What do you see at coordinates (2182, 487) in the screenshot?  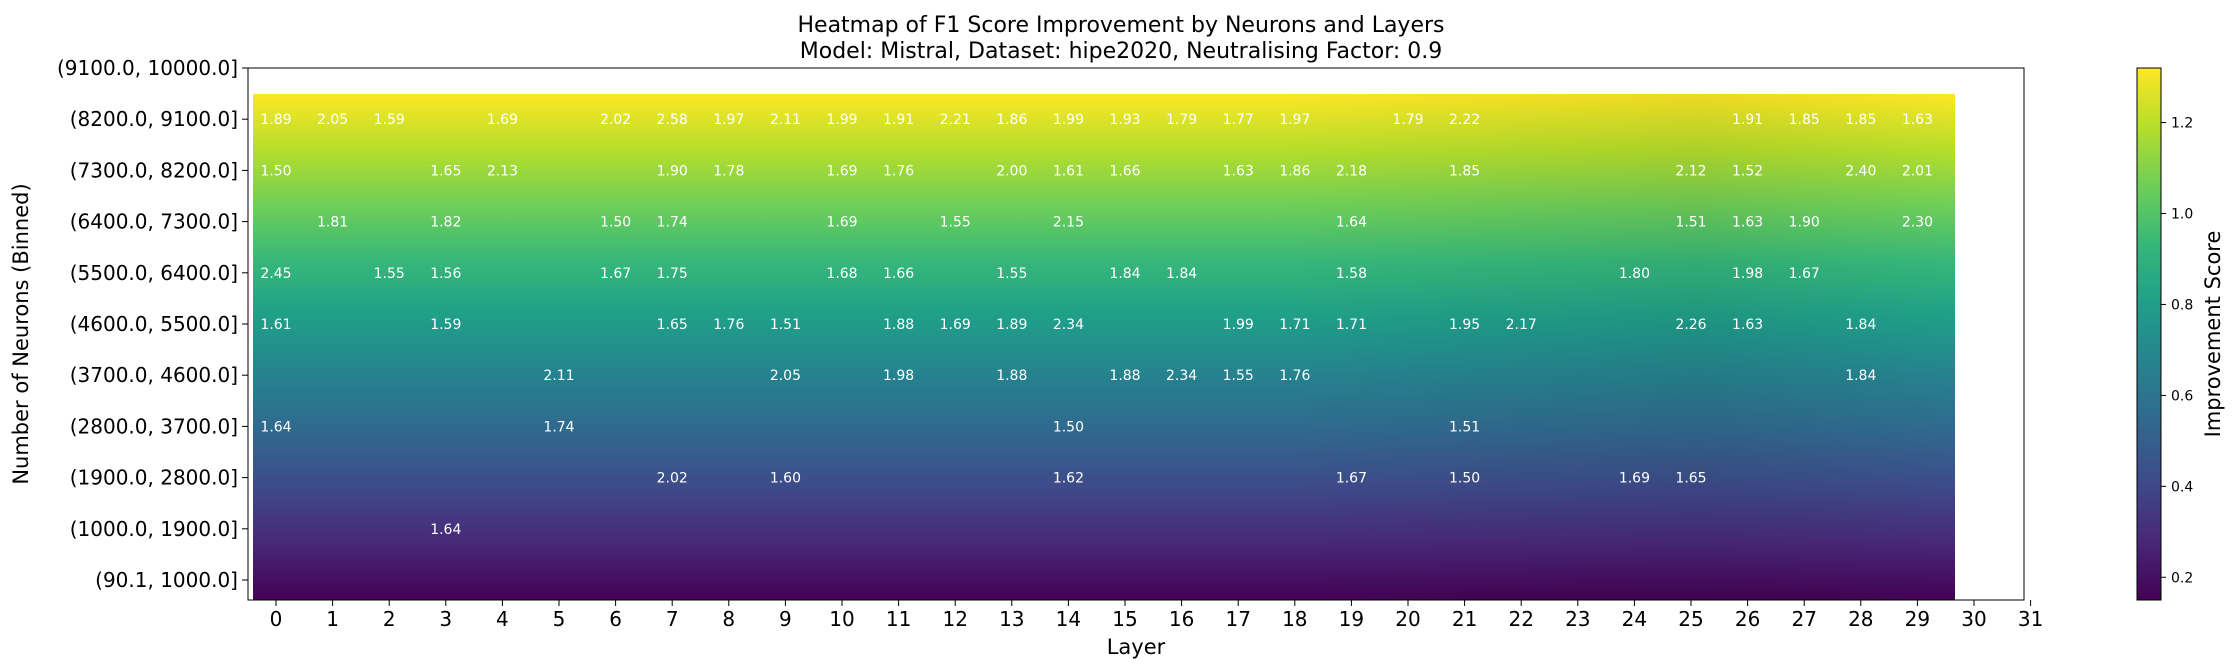 I see `colorbar-tick-label: 0.4` at bounding box center [2182, 487].